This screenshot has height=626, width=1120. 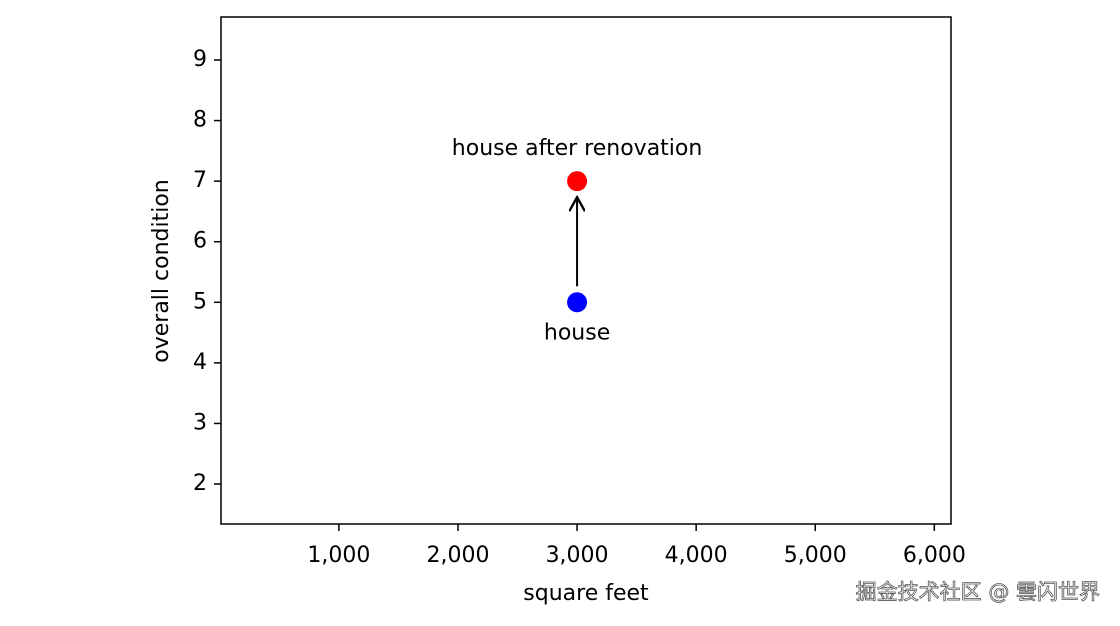 What do you see at coordinates (338, 555) in the screenshot?
I see `x-tick-label: 1,000` at bounding box center [338, 555].